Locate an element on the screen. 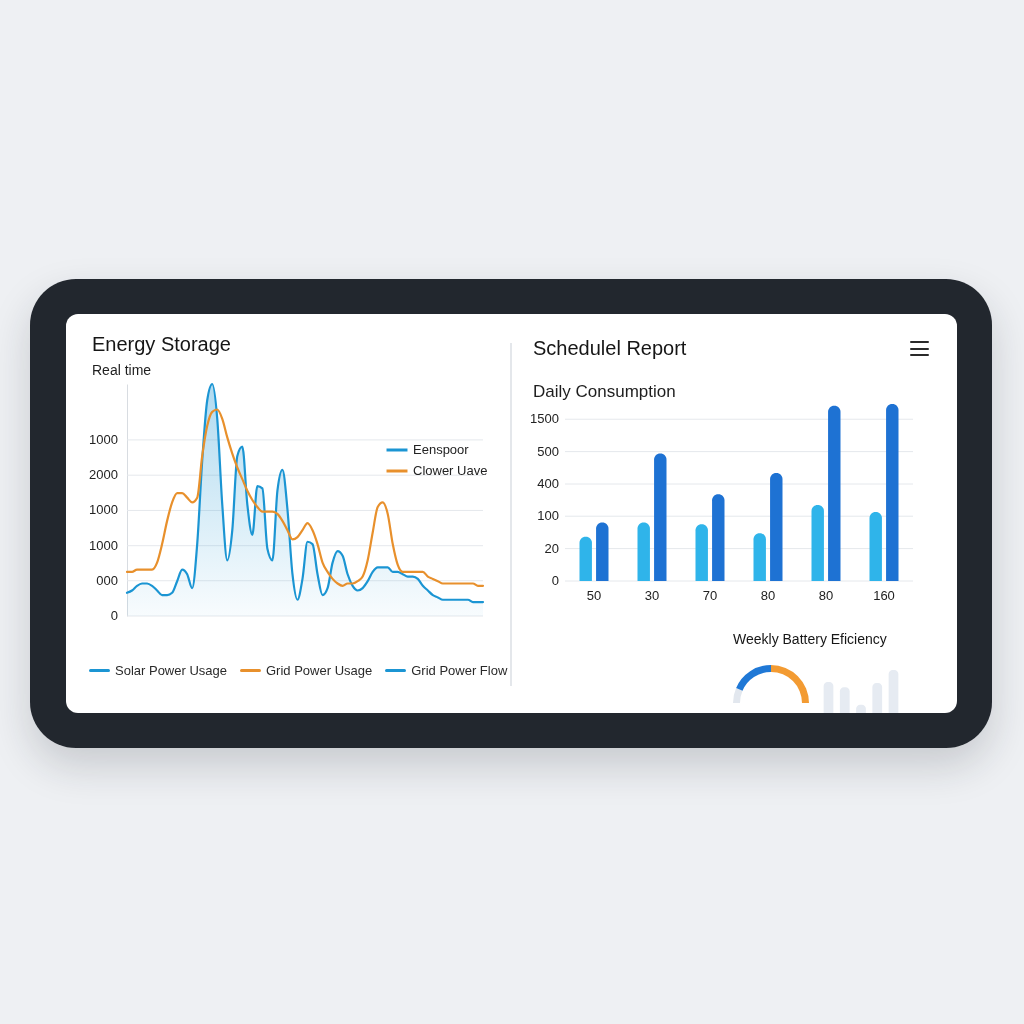 This screenshot has width=1024, height=1024. text: Solar Power Usage is located at coordinates (171, 670).